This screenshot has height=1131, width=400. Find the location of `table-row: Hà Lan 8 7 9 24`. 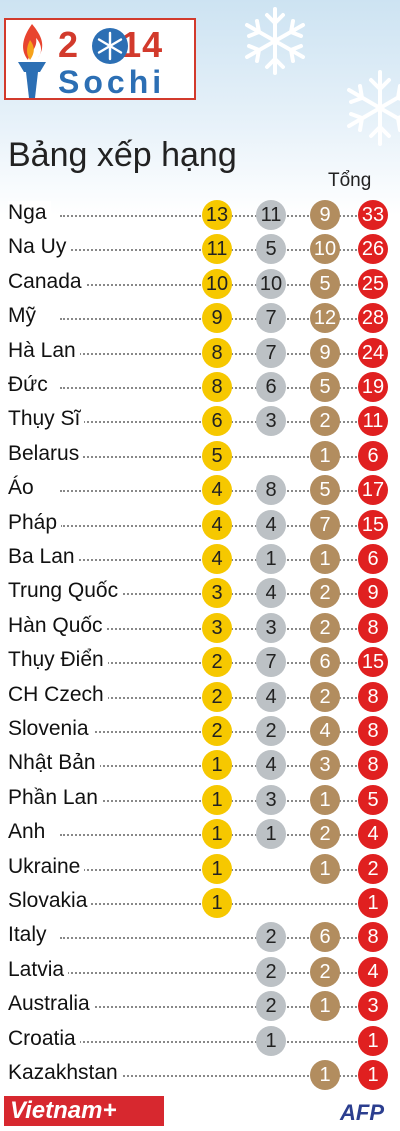

table-row: Hà Lan 8 7 9 24 is located at coordinates (200, 353).